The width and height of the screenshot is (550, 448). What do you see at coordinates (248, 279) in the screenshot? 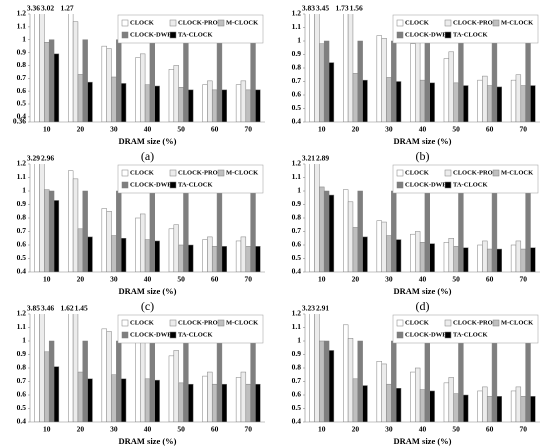
I see `x-tick-label: 70` at bounding box center [248, 279].